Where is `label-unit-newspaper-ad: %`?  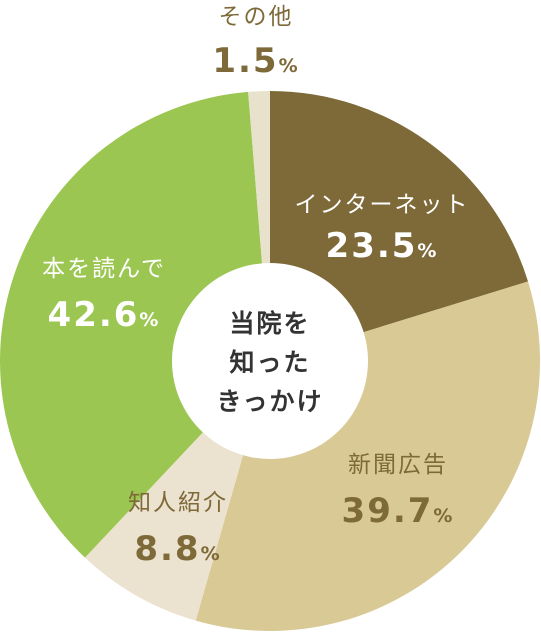
label-unit-newspaper-ad: % is located at coordinates (443, 516).